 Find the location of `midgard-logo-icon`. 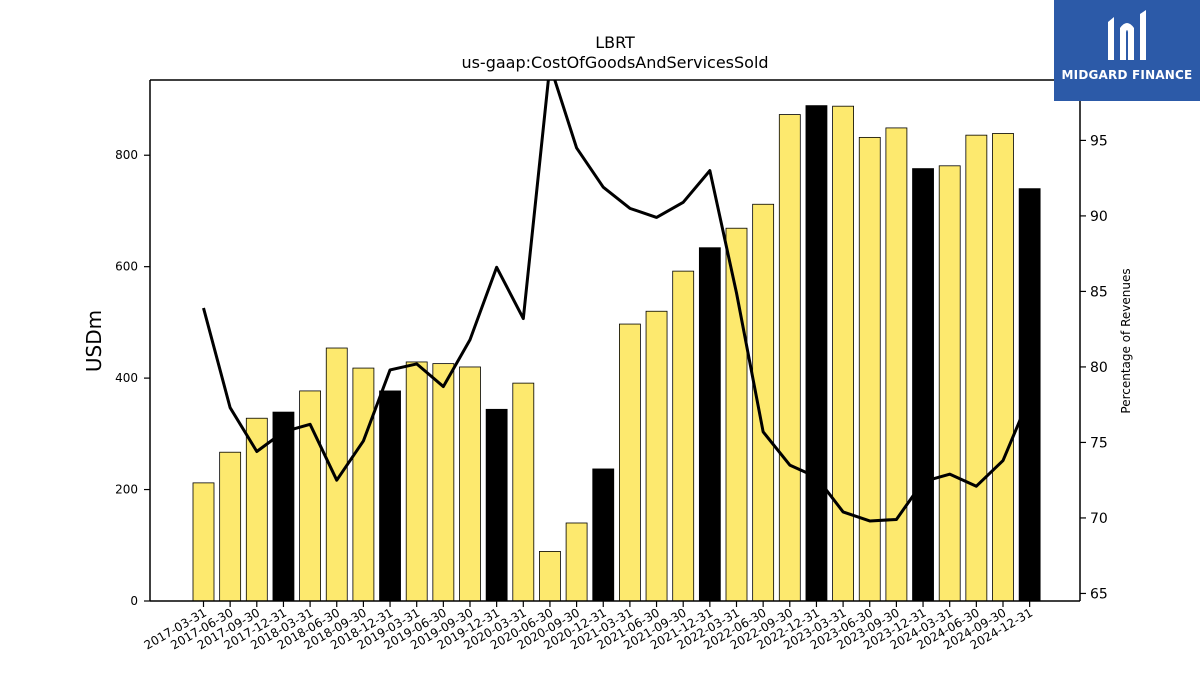

midgard-logo-icon is located at coordinates (1127, 35).